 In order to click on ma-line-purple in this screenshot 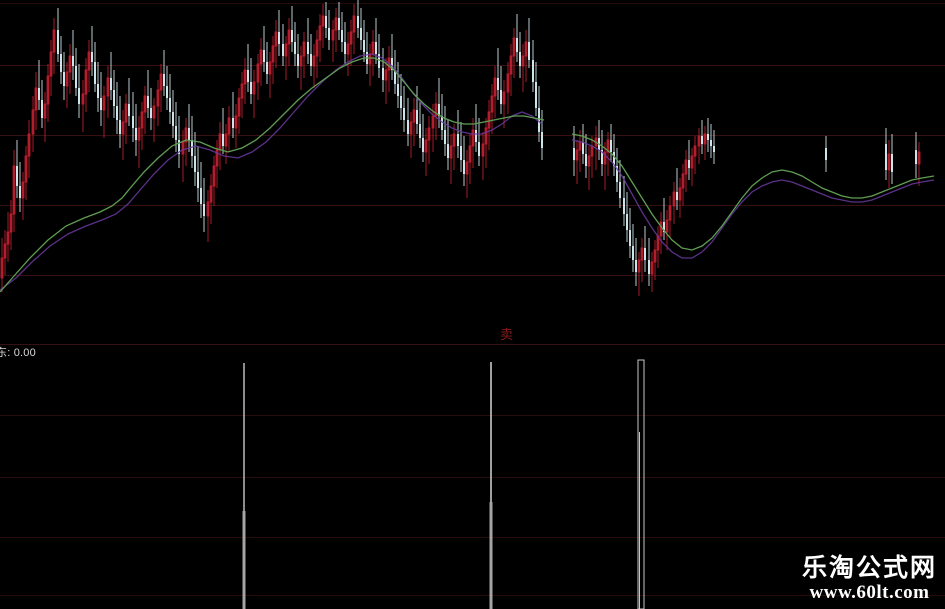, I will do `click(753, 199)`.